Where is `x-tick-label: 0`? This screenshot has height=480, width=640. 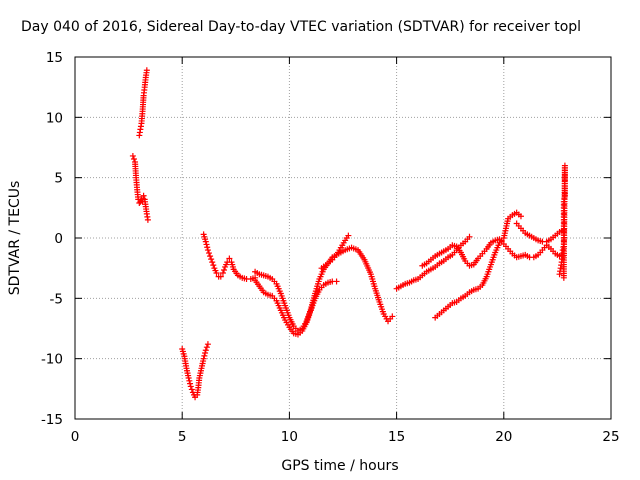 x-tick-label: 0 is located at coordinates (75, 437).